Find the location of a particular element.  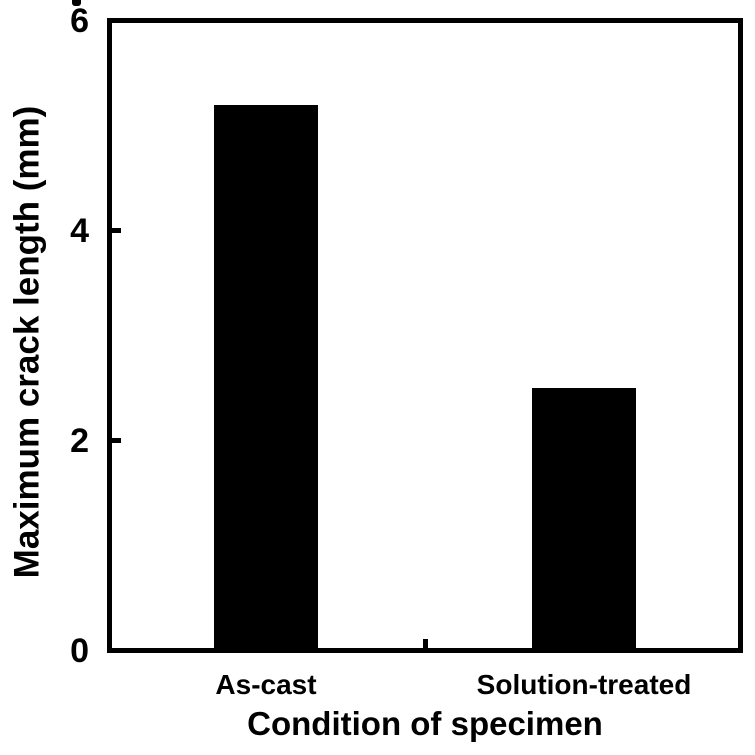

y-tick-label-6: 6 is located at coordinates (79, 21).